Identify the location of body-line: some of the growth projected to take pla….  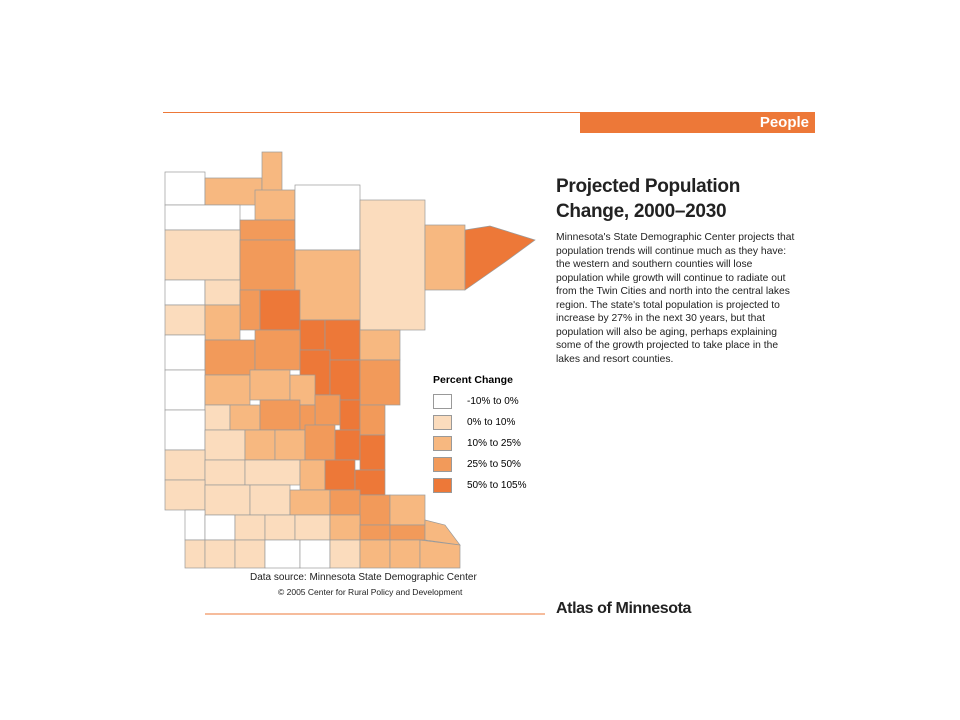
(667, 345).